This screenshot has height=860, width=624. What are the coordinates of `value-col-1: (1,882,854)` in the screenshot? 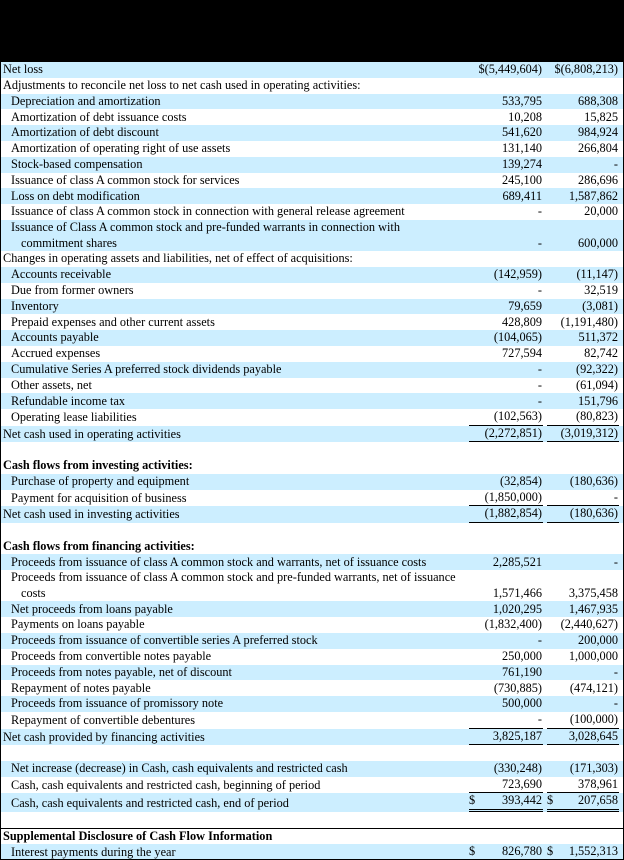 It's located at (506, 514).